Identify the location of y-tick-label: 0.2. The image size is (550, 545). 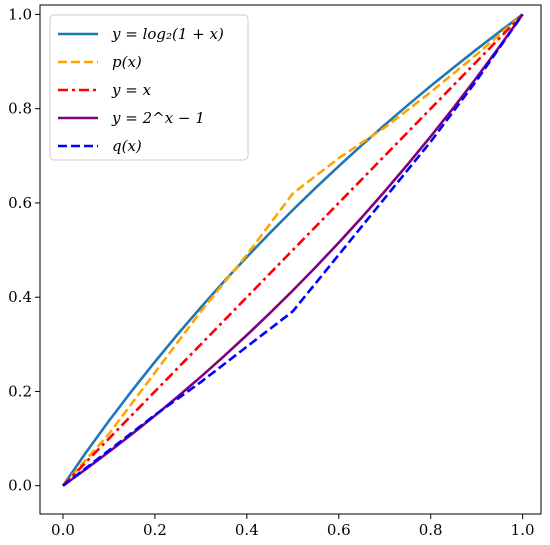
(20, 391).